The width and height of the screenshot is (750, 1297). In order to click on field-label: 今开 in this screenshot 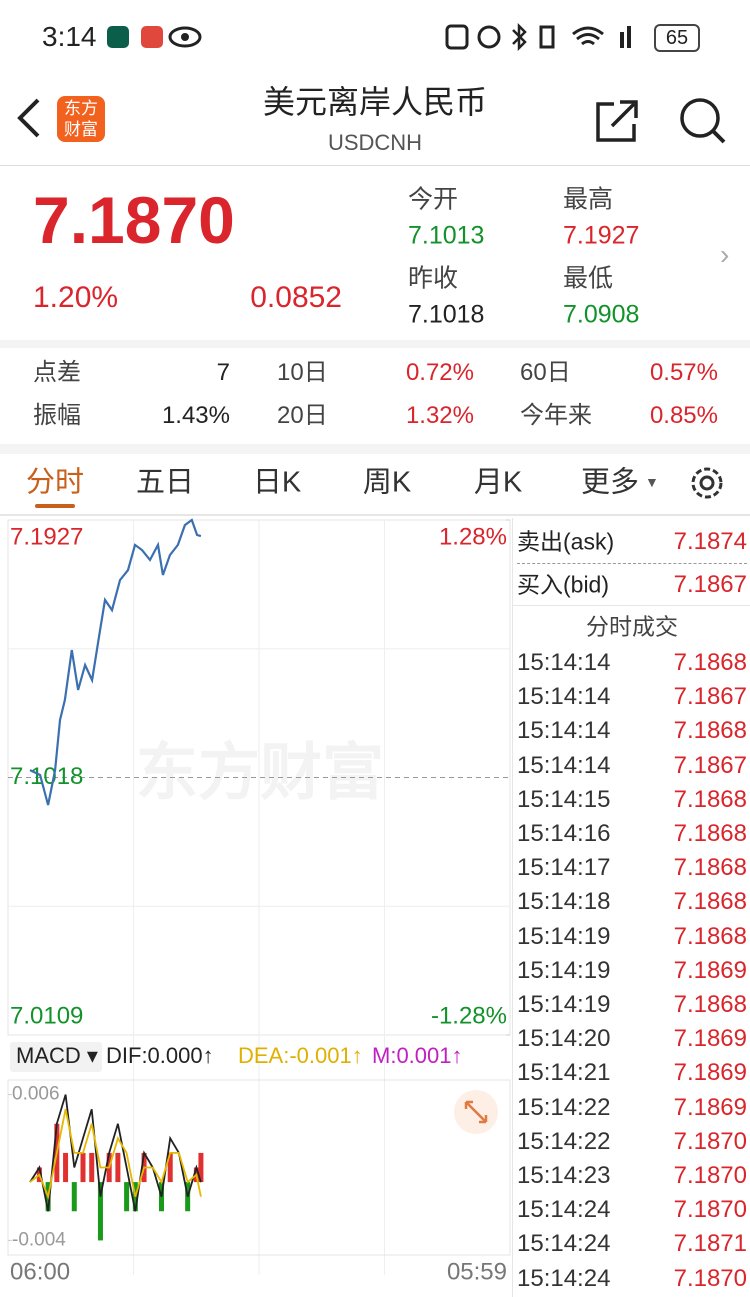, I will do `click(433, 199)`.